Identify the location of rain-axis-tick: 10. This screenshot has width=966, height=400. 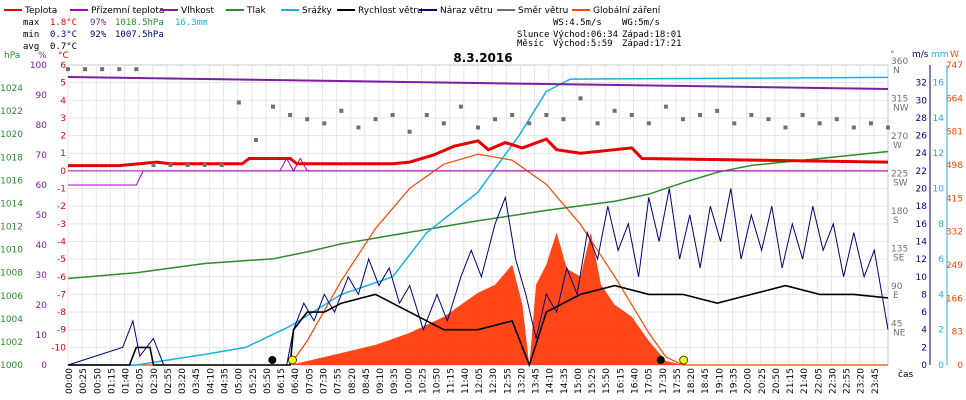
(939, 190).